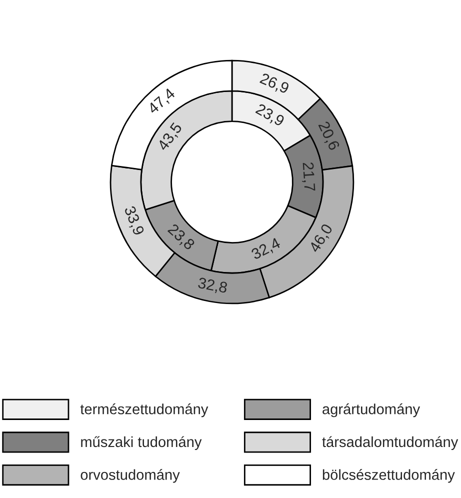 The image size is (461, 498). What do you see at coordinates (181, 237) in the screenshot?
I see `data-label: 23,8` at bounding box center [181, 237].